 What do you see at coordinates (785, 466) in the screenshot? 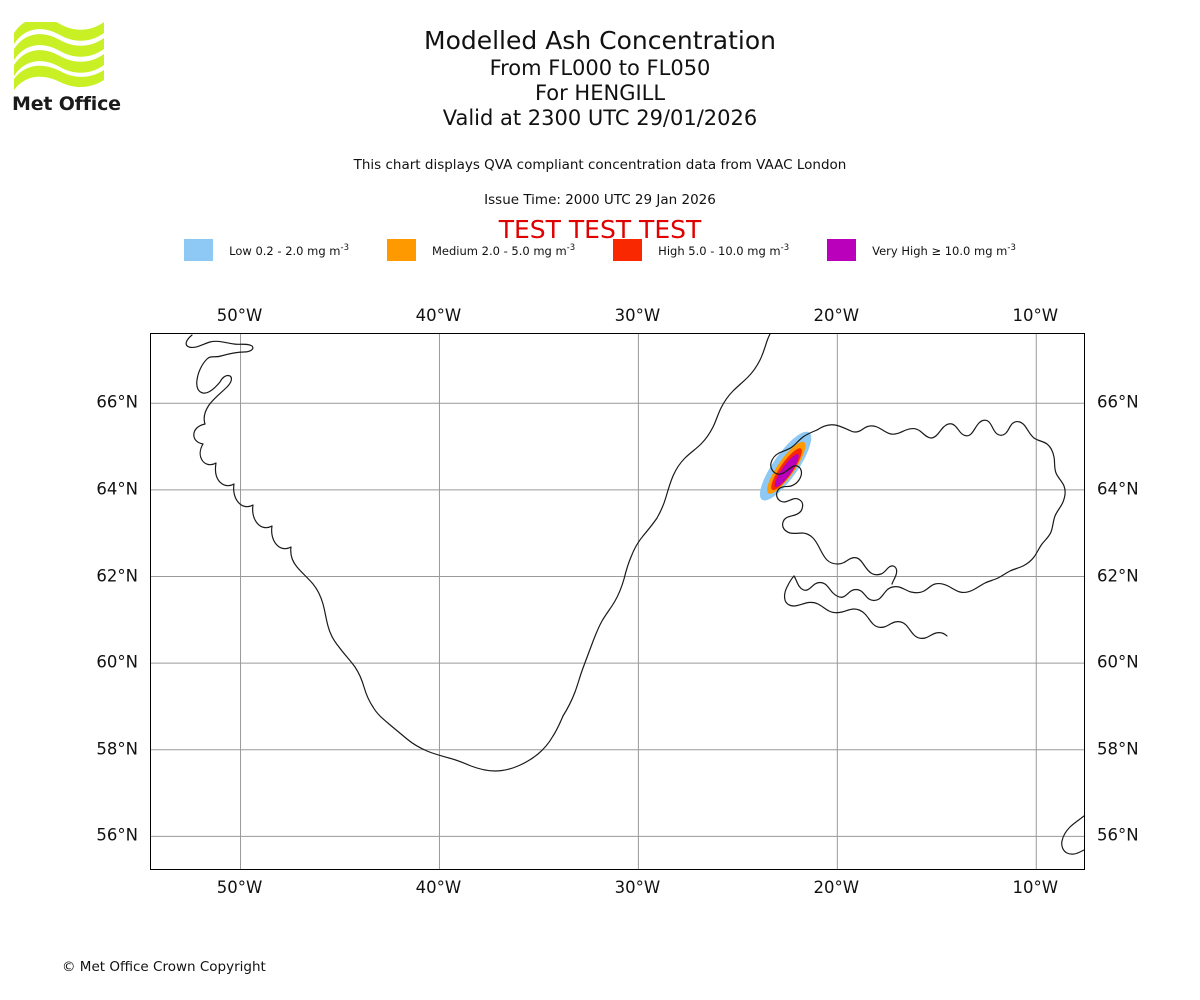
I see `ash-plume` at bounding box center [785, 466].